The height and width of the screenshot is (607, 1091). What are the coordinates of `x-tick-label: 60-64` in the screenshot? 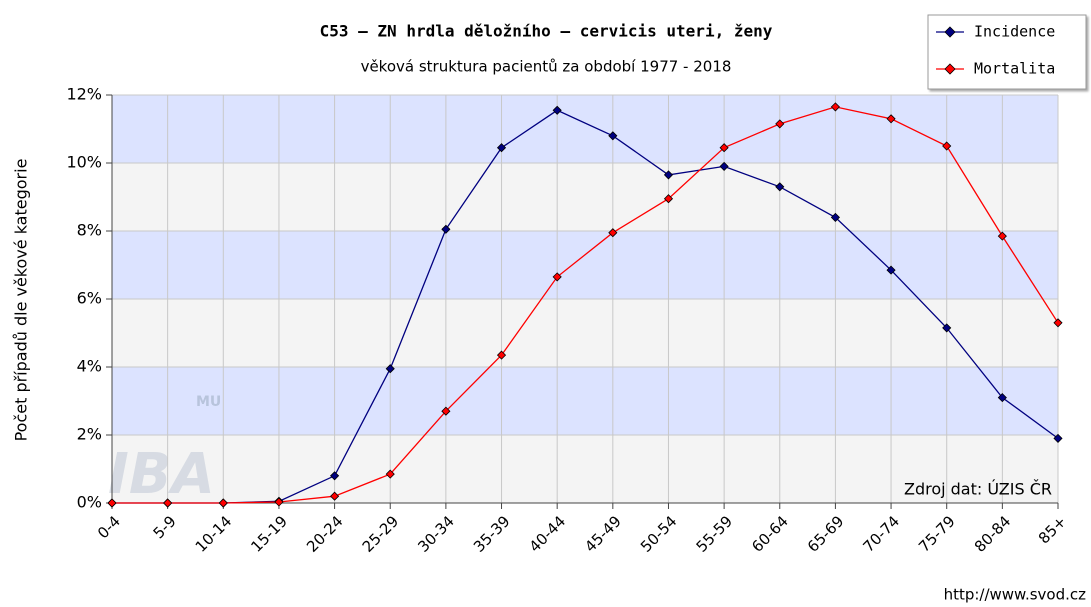 It's located at (770, 534).